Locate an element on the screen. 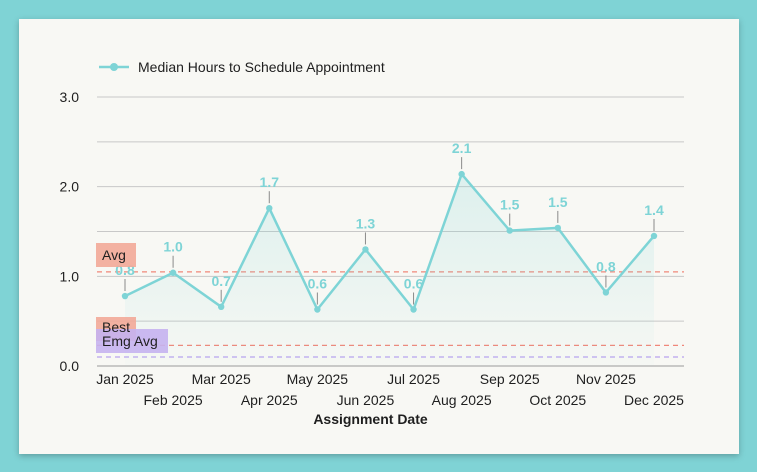  x-tick-label: Apr 2025 is located at coordinates (269, 400).